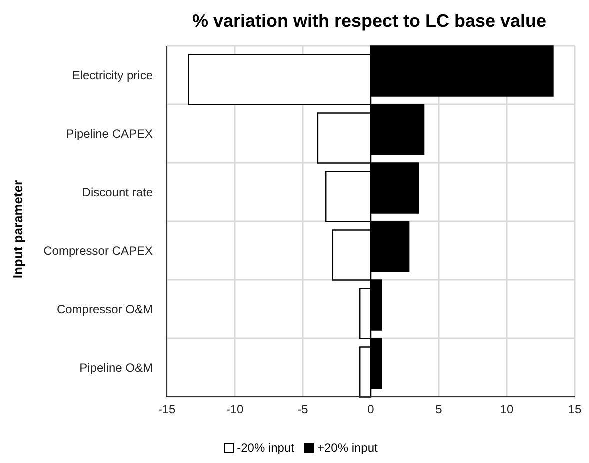 This screenshot has width=589, height=463. What do you see at coordinates (303, 409) in the screenshot?
I see `x-tick-label: -5` at bounding box center [303, 409].